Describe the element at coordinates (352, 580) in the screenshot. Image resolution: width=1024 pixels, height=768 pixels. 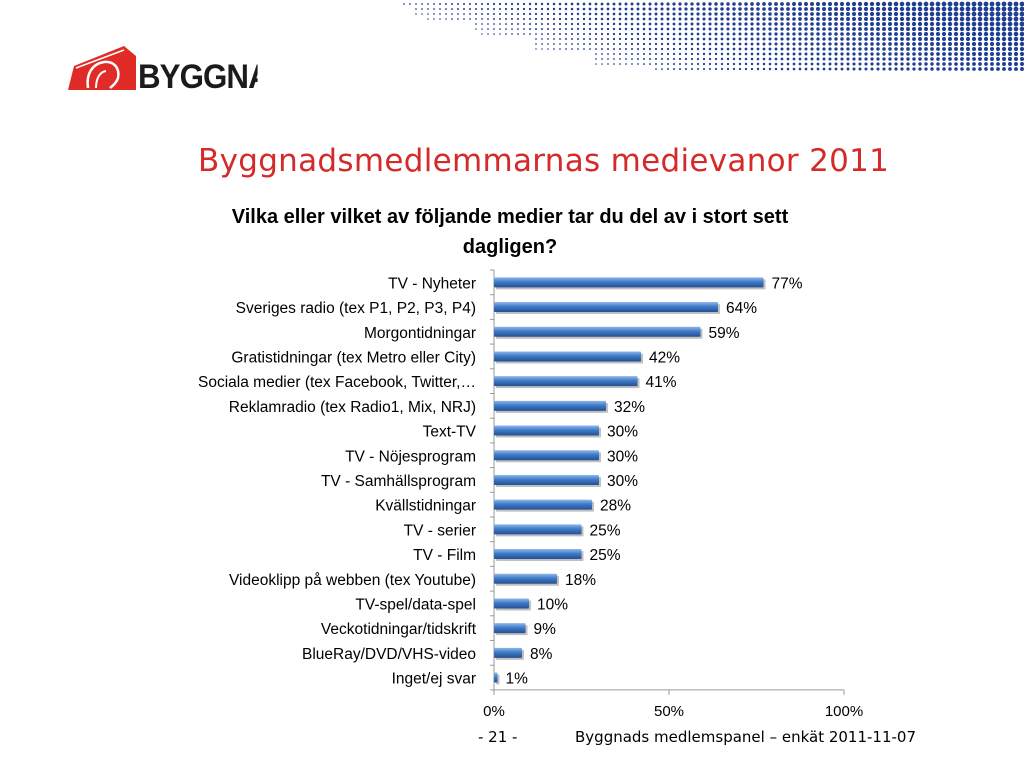
I see `category-label: Videoklipp på webben (tex Youtube)` at that location.